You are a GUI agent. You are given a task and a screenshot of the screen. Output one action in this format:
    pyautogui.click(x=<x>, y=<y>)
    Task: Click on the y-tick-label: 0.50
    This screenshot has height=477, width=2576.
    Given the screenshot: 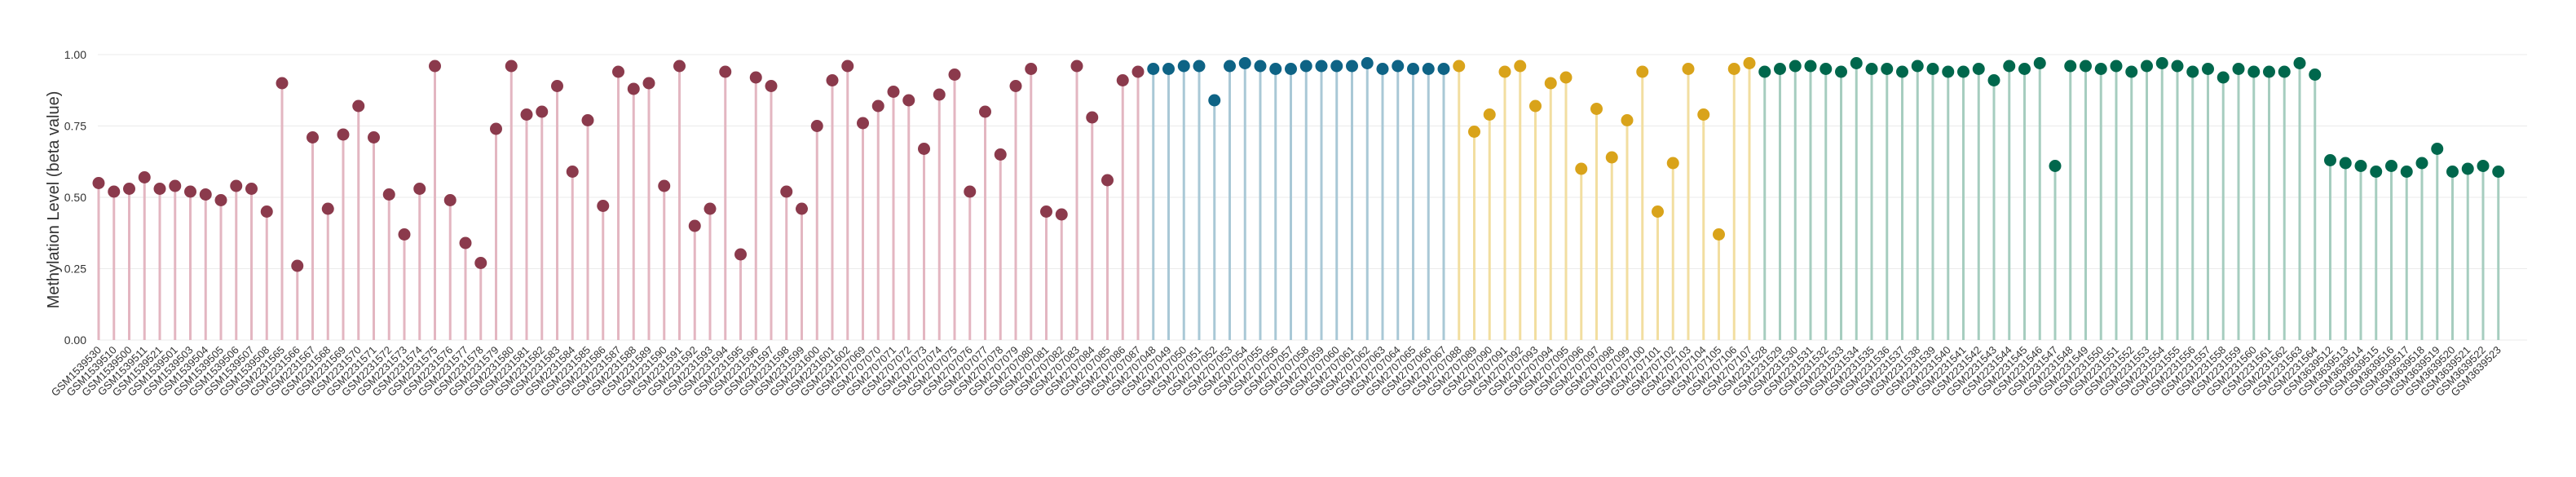 What is the action you would take?
    pyautogui.click(x=75, y=197)
    